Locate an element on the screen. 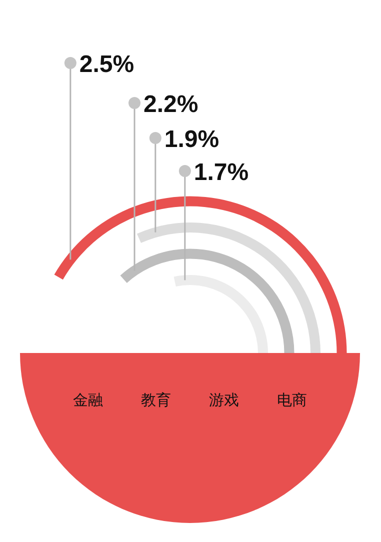 The height and width of the screenshot is (542, 381). category-label: 金融 is located at coordinates (88, 400).